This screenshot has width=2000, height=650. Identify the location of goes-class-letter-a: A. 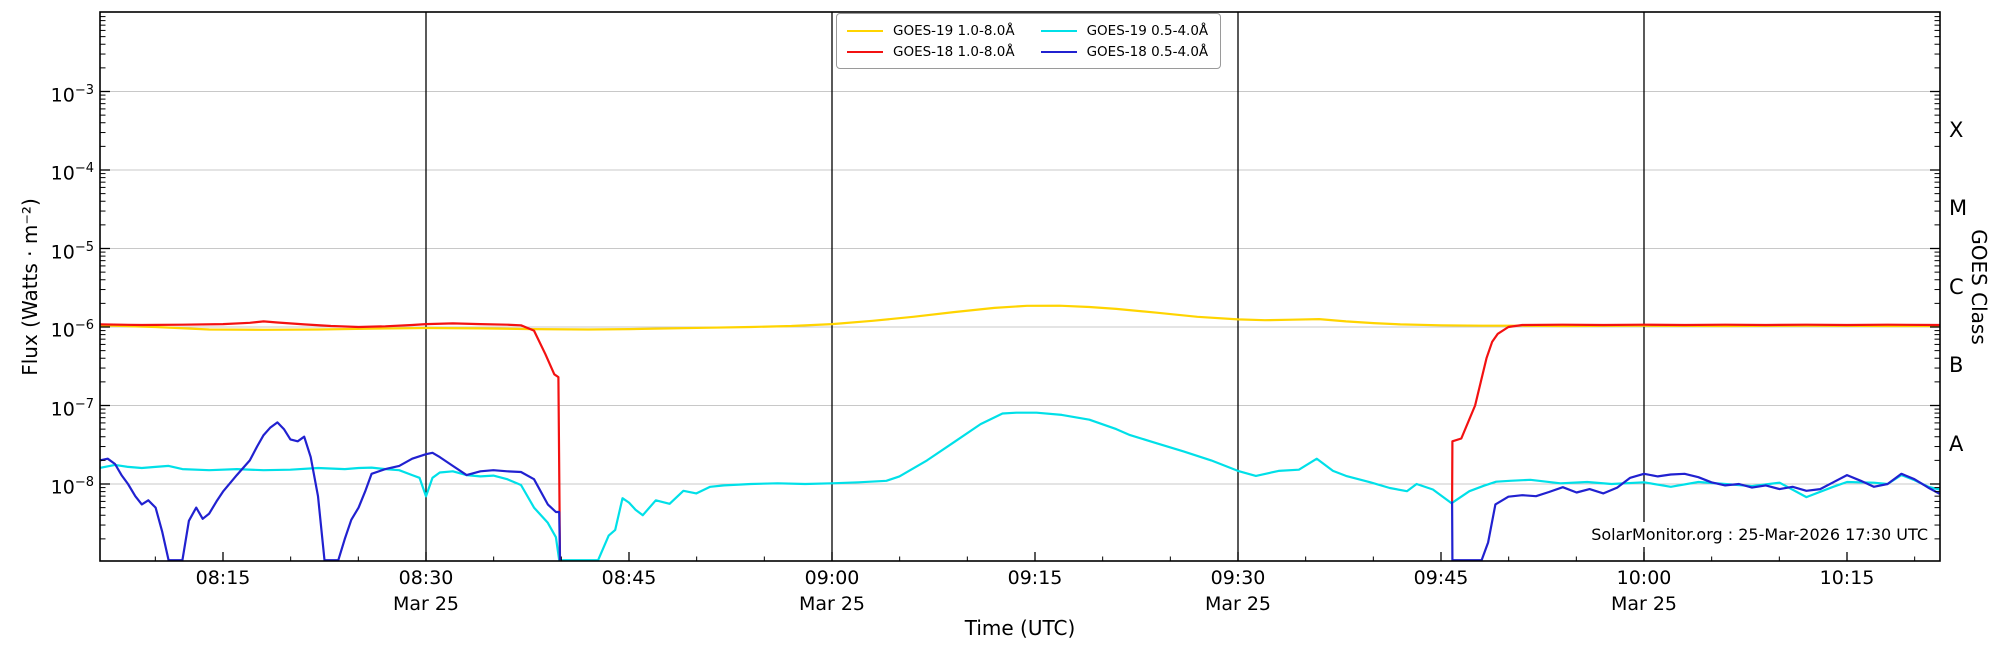
(1956, 443).